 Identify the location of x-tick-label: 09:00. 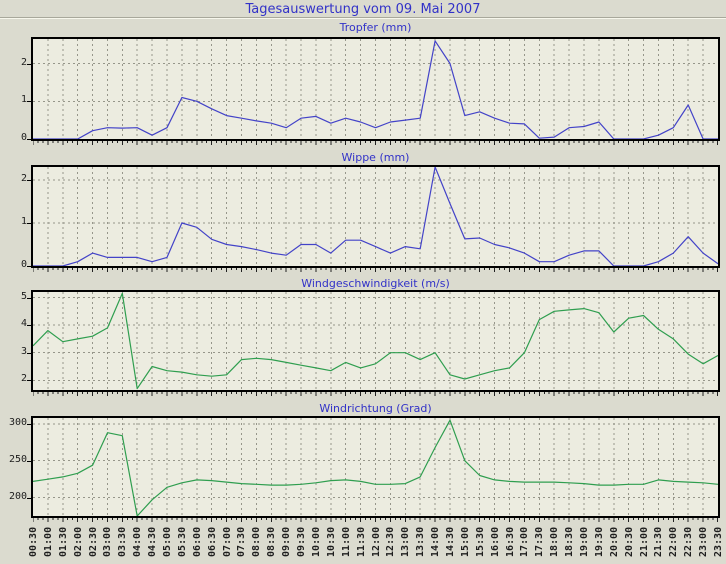
(287, 541).